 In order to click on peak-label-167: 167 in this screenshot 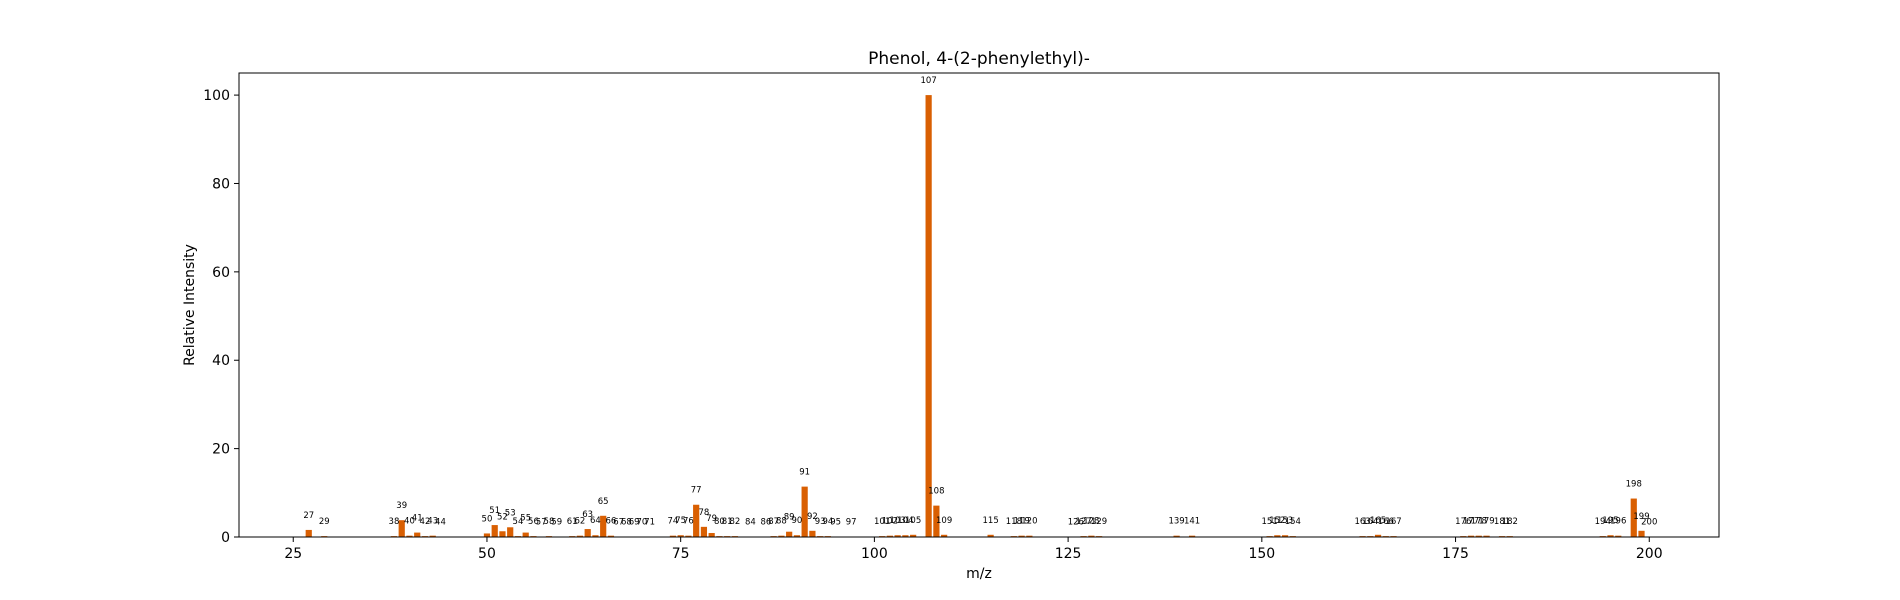, I will do `click(1393, 522)`.